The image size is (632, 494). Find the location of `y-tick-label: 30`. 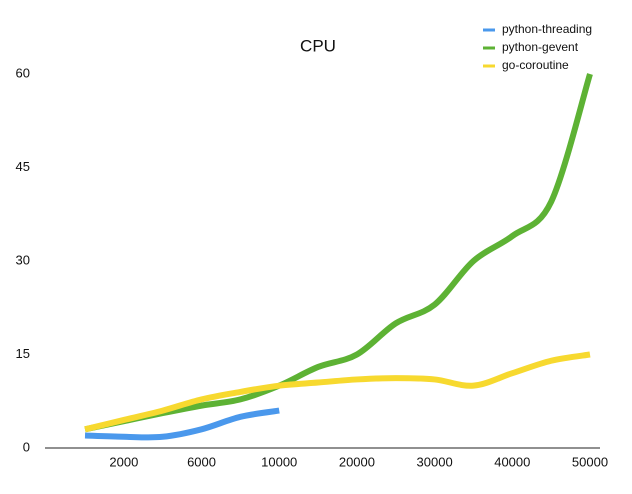

y-tick-label: 30 is located at coordinates (23, 259).